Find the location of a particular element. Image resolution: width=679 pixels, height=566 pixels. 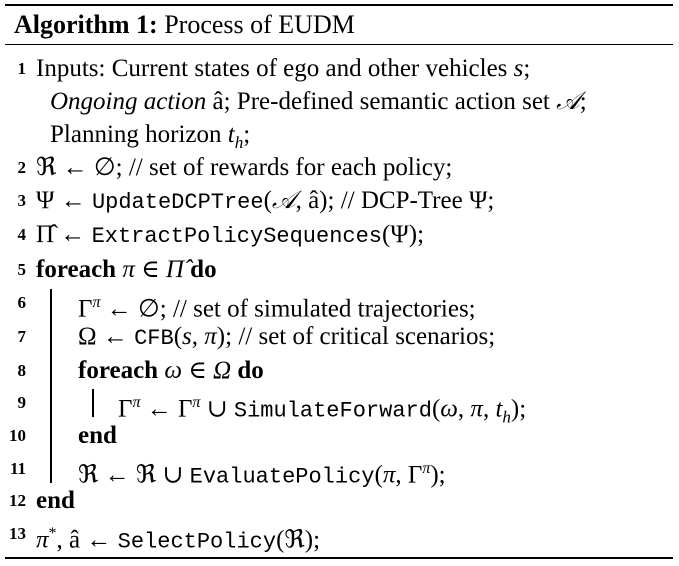

line-8: 8 foreach ω ∈ Ω do is located at coordinates (339, 371).